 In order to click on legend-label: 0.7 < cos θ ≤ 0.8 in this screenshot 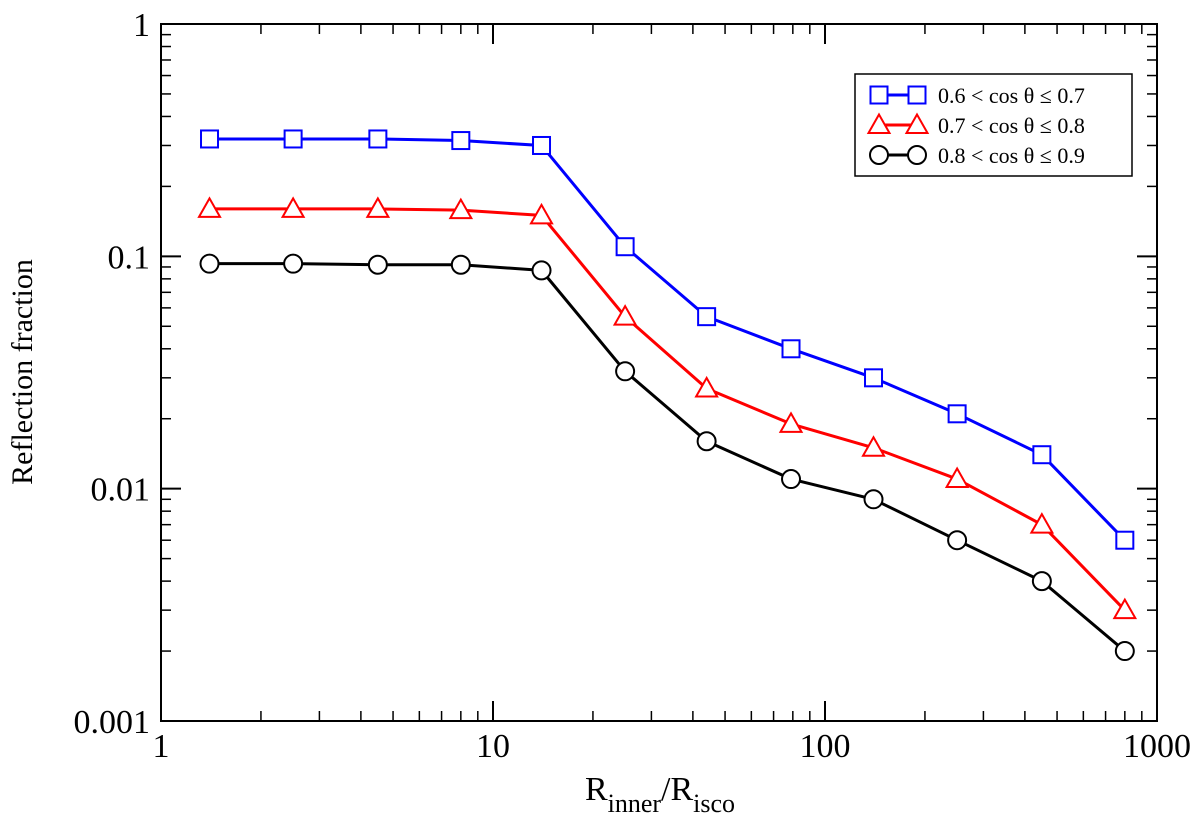, I will do `click(1011, 125)`.